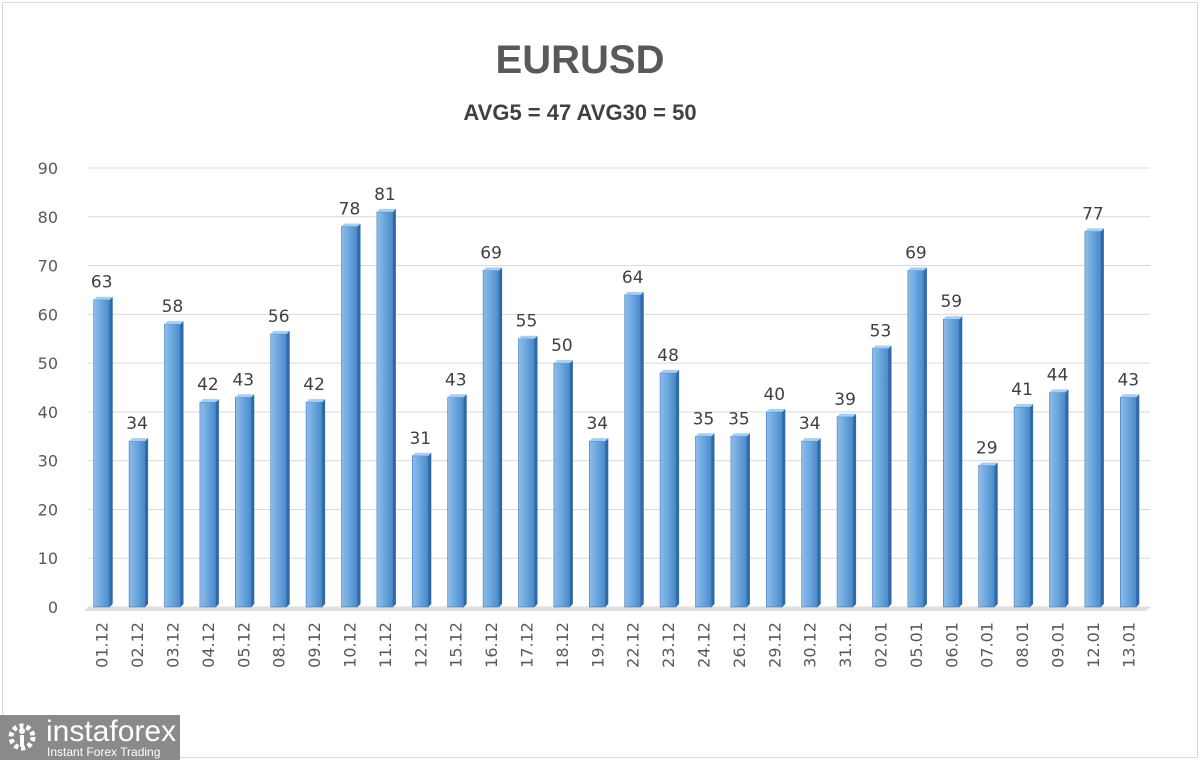  What do you see at coordinates (810, 424) in the screenshot?
I see `data-label: 34` at bounding box center [810, 424].